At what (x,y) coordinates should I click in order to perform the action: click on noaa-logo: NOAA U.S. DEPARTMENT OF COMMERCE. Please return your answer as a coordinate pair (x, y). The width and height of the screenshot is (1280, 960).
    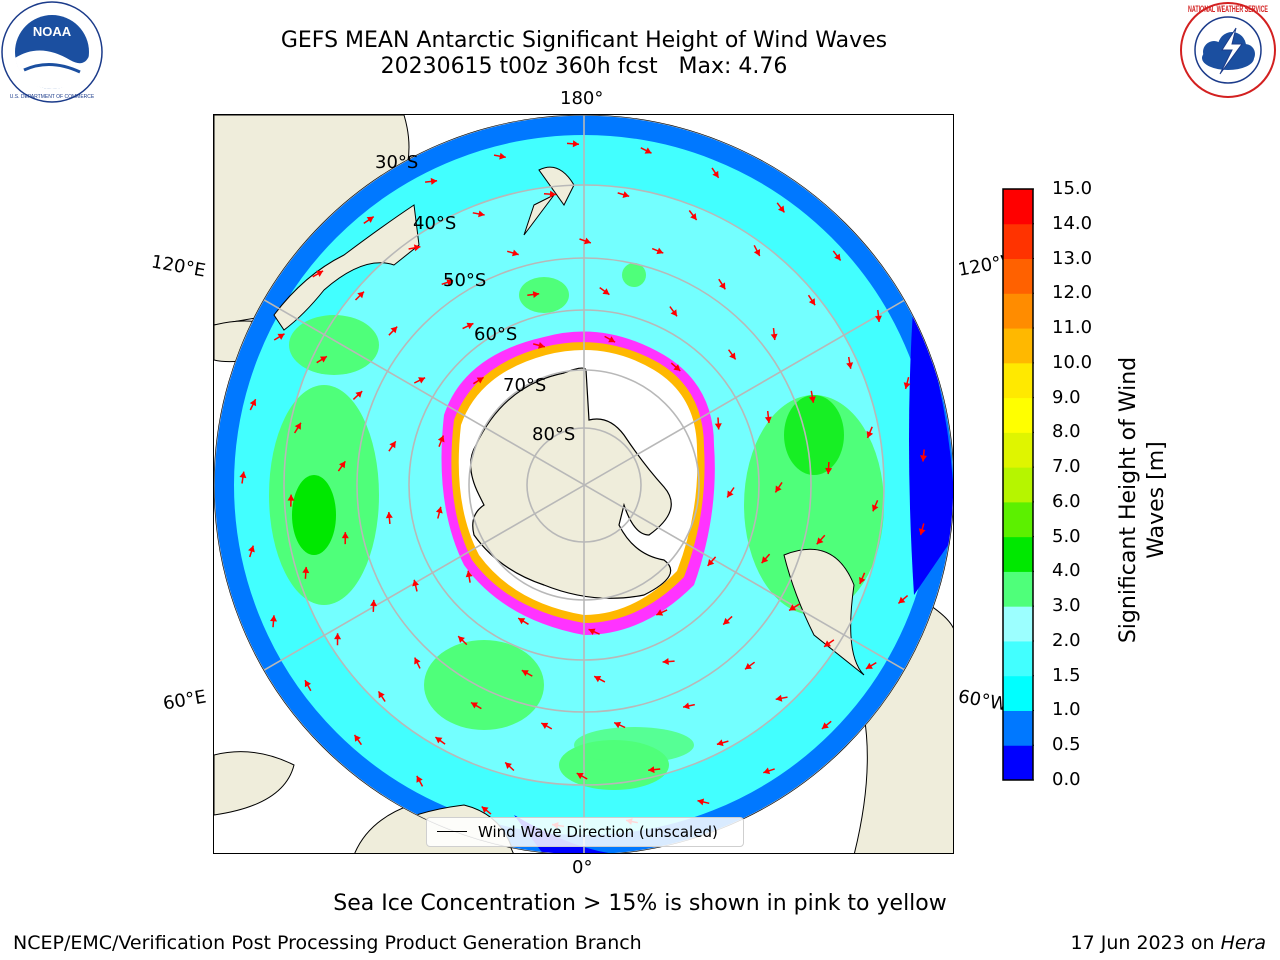
    Looking at the image, I should click on (52, 52).